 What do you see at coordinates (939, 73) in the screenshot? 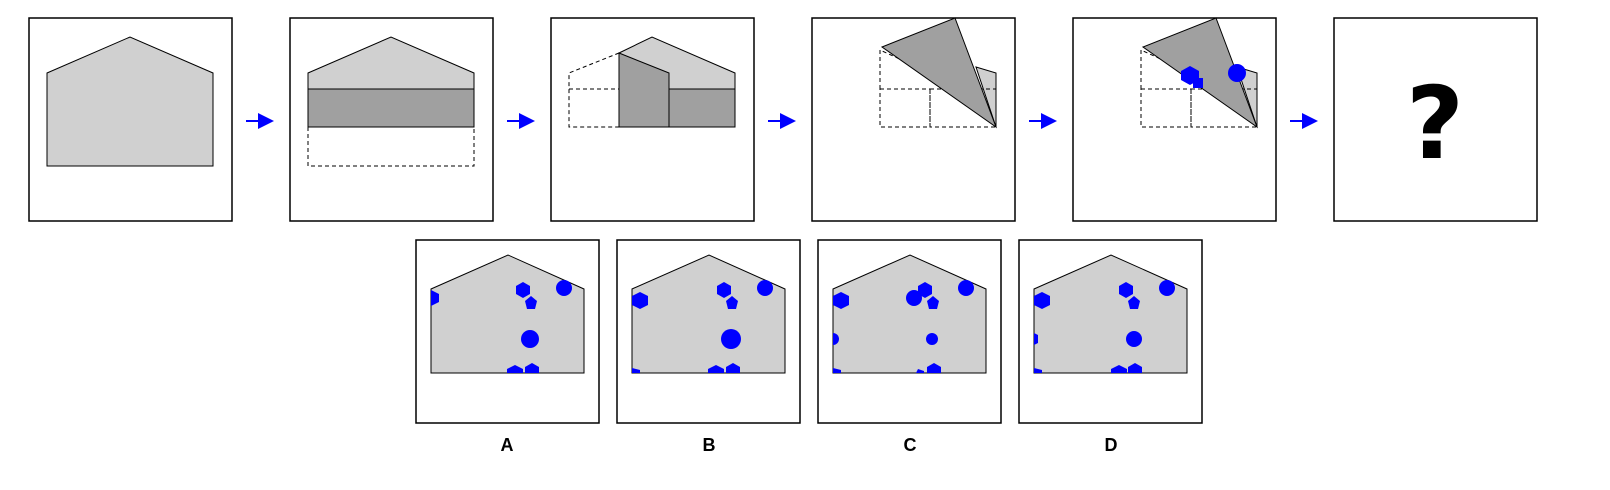
I see `diagonal-flap` at bounding box center [939, 73].